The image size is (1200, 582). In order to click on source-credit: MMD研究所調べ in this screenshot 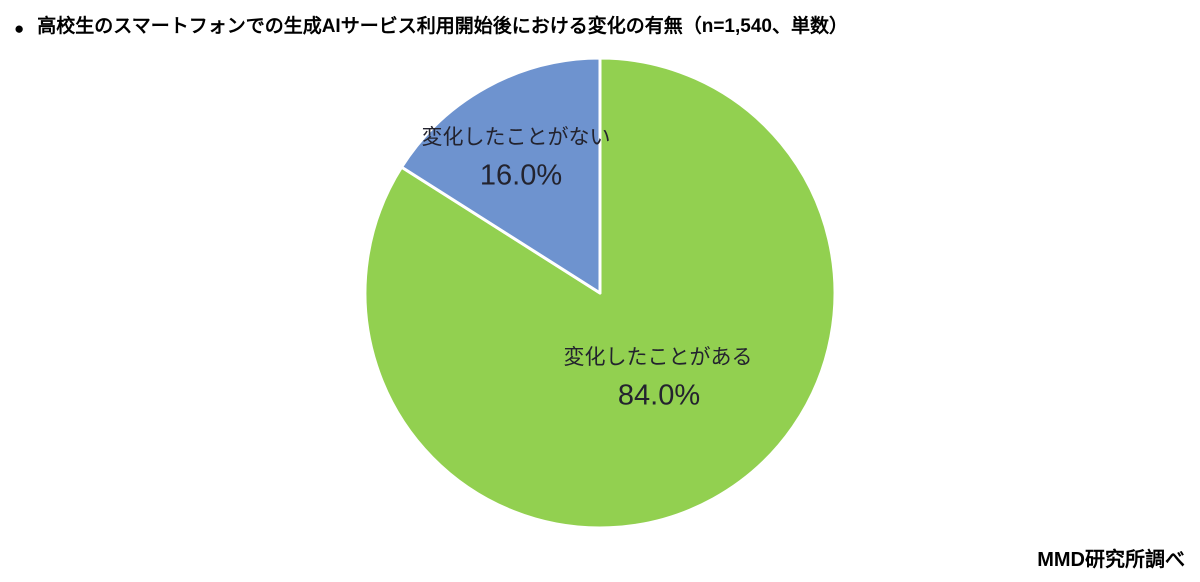, I will do `click(1111, 560)`.